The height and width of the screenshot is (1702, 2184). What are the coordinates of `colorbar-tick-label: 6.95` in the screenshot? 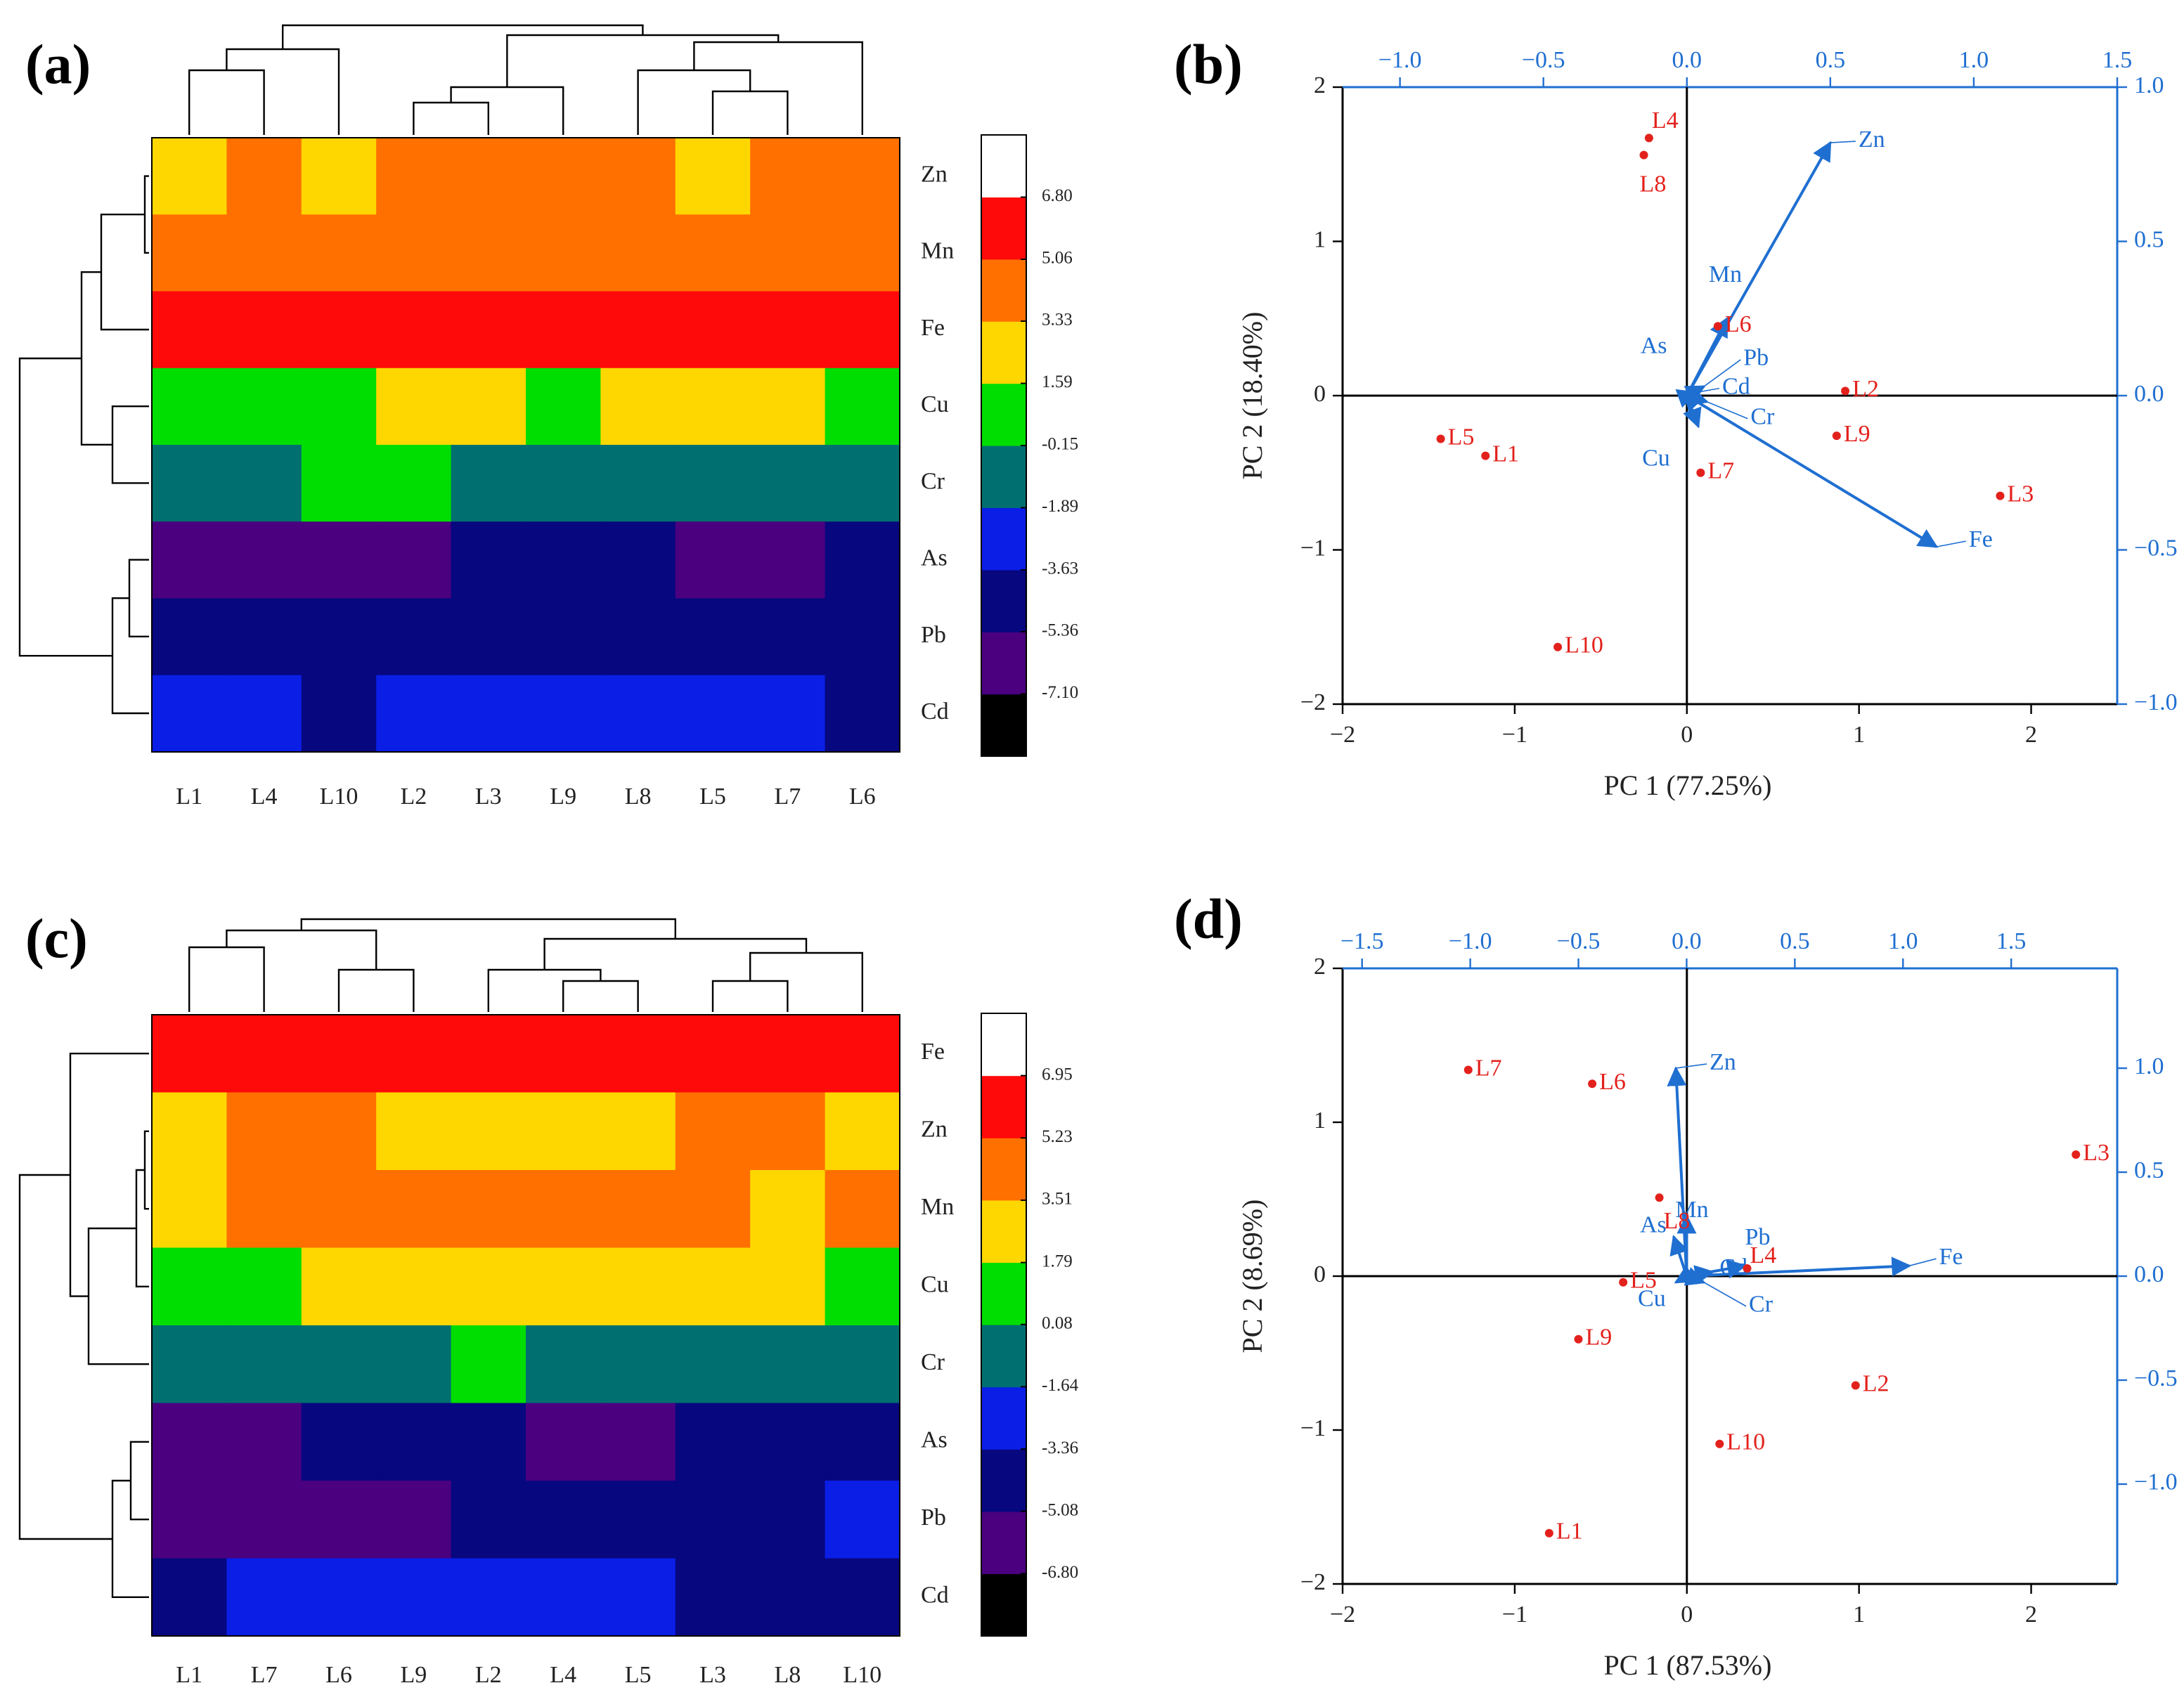 It's located at (1057, 1074).